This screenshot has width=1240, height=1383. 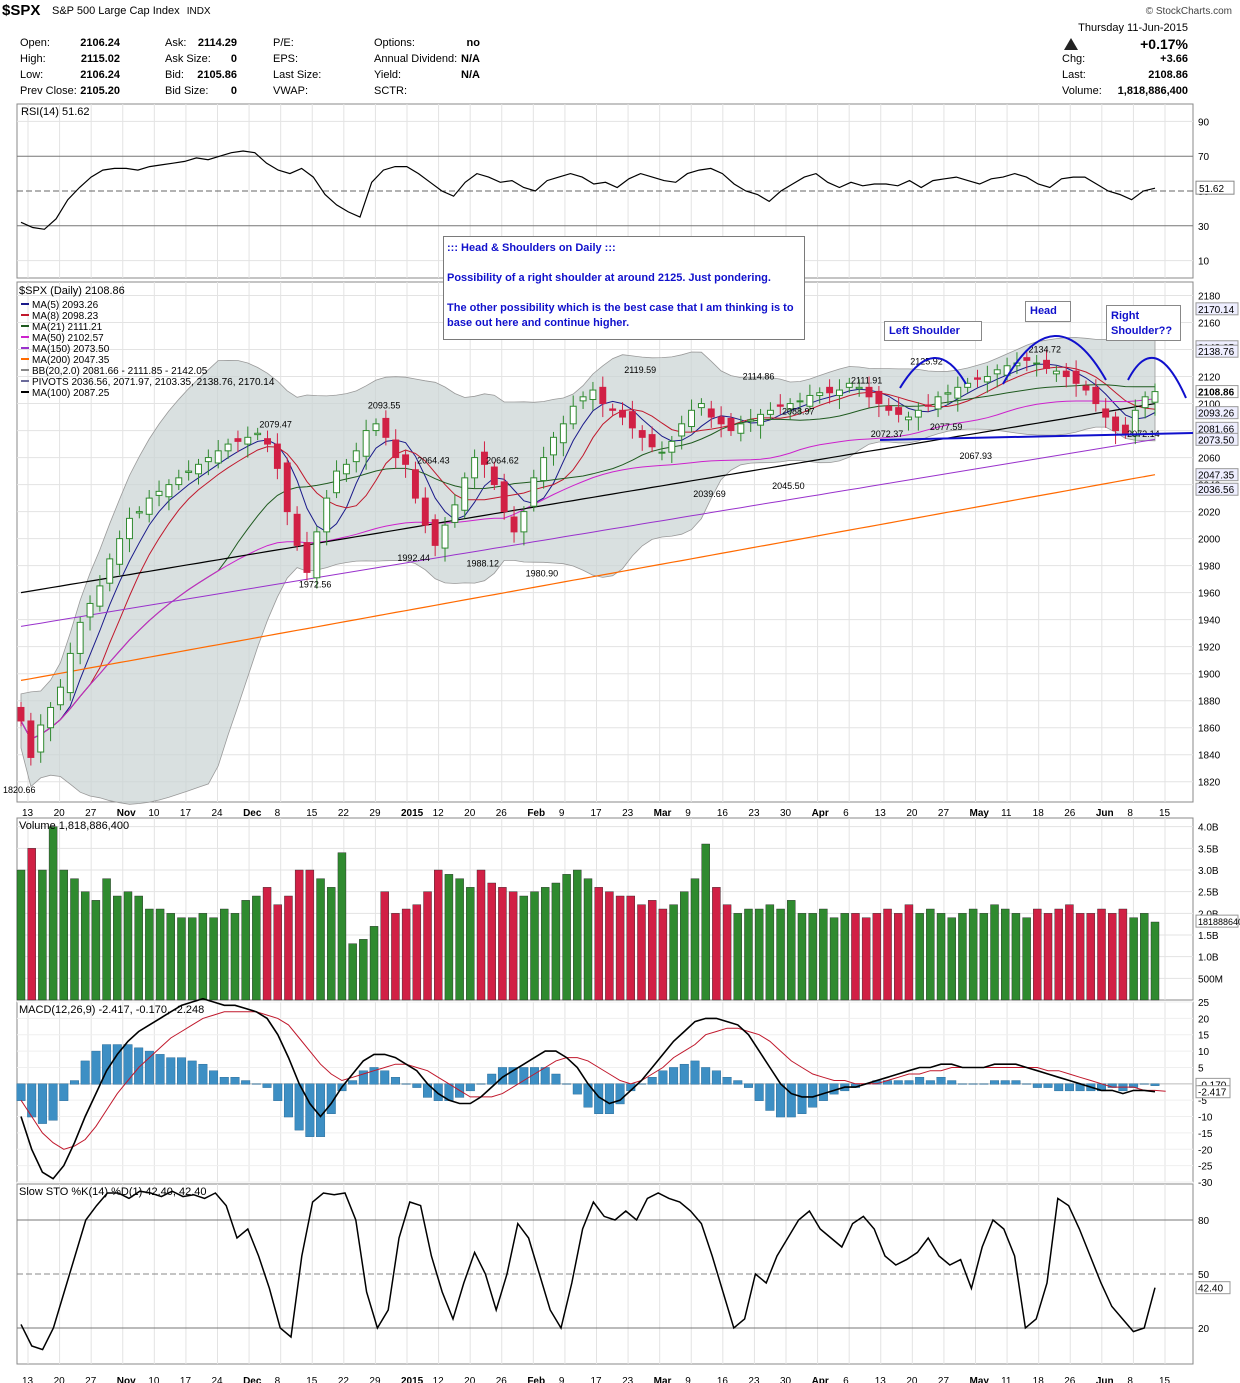 What do you see at coordinates (308, 43) in the screenshot?
I see `quote-row: P/E:` at bounding box center [308, 43].